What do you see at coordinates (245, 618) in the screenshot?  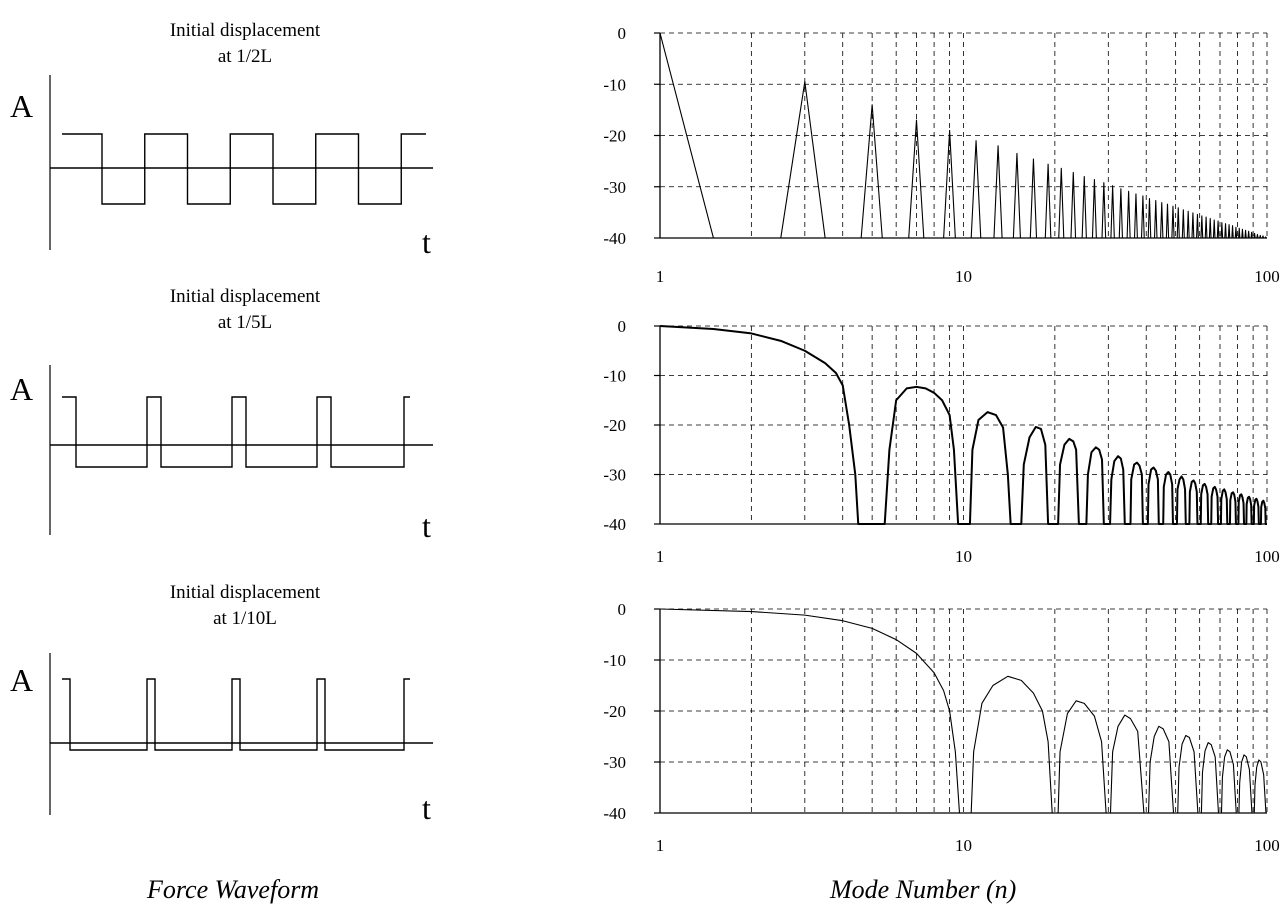 I see `waveform-3-title-line2: at 1/10L` at bounding box center [245, 618].